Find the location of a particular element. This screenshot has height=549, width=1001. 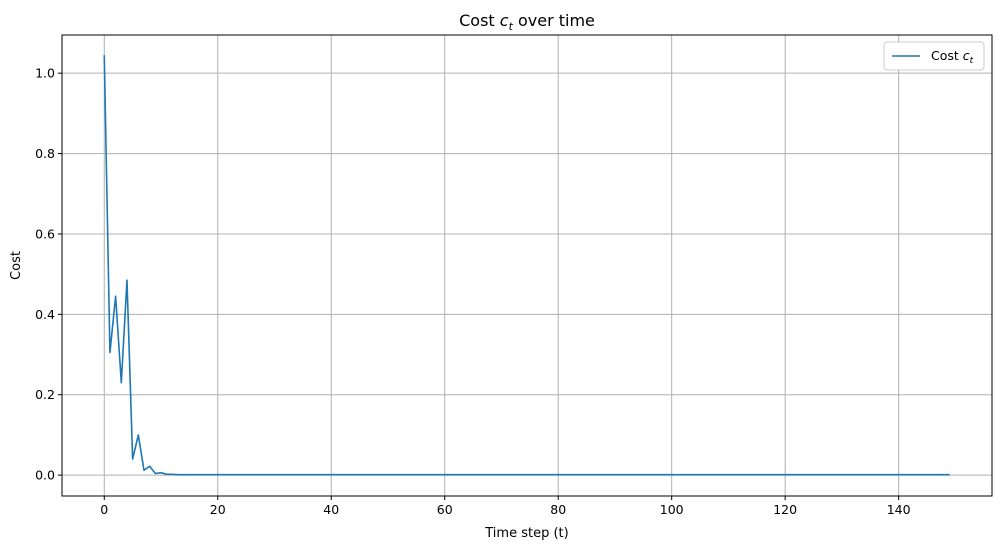

x-tick-label: 100 is located at coordinates (672, 509).